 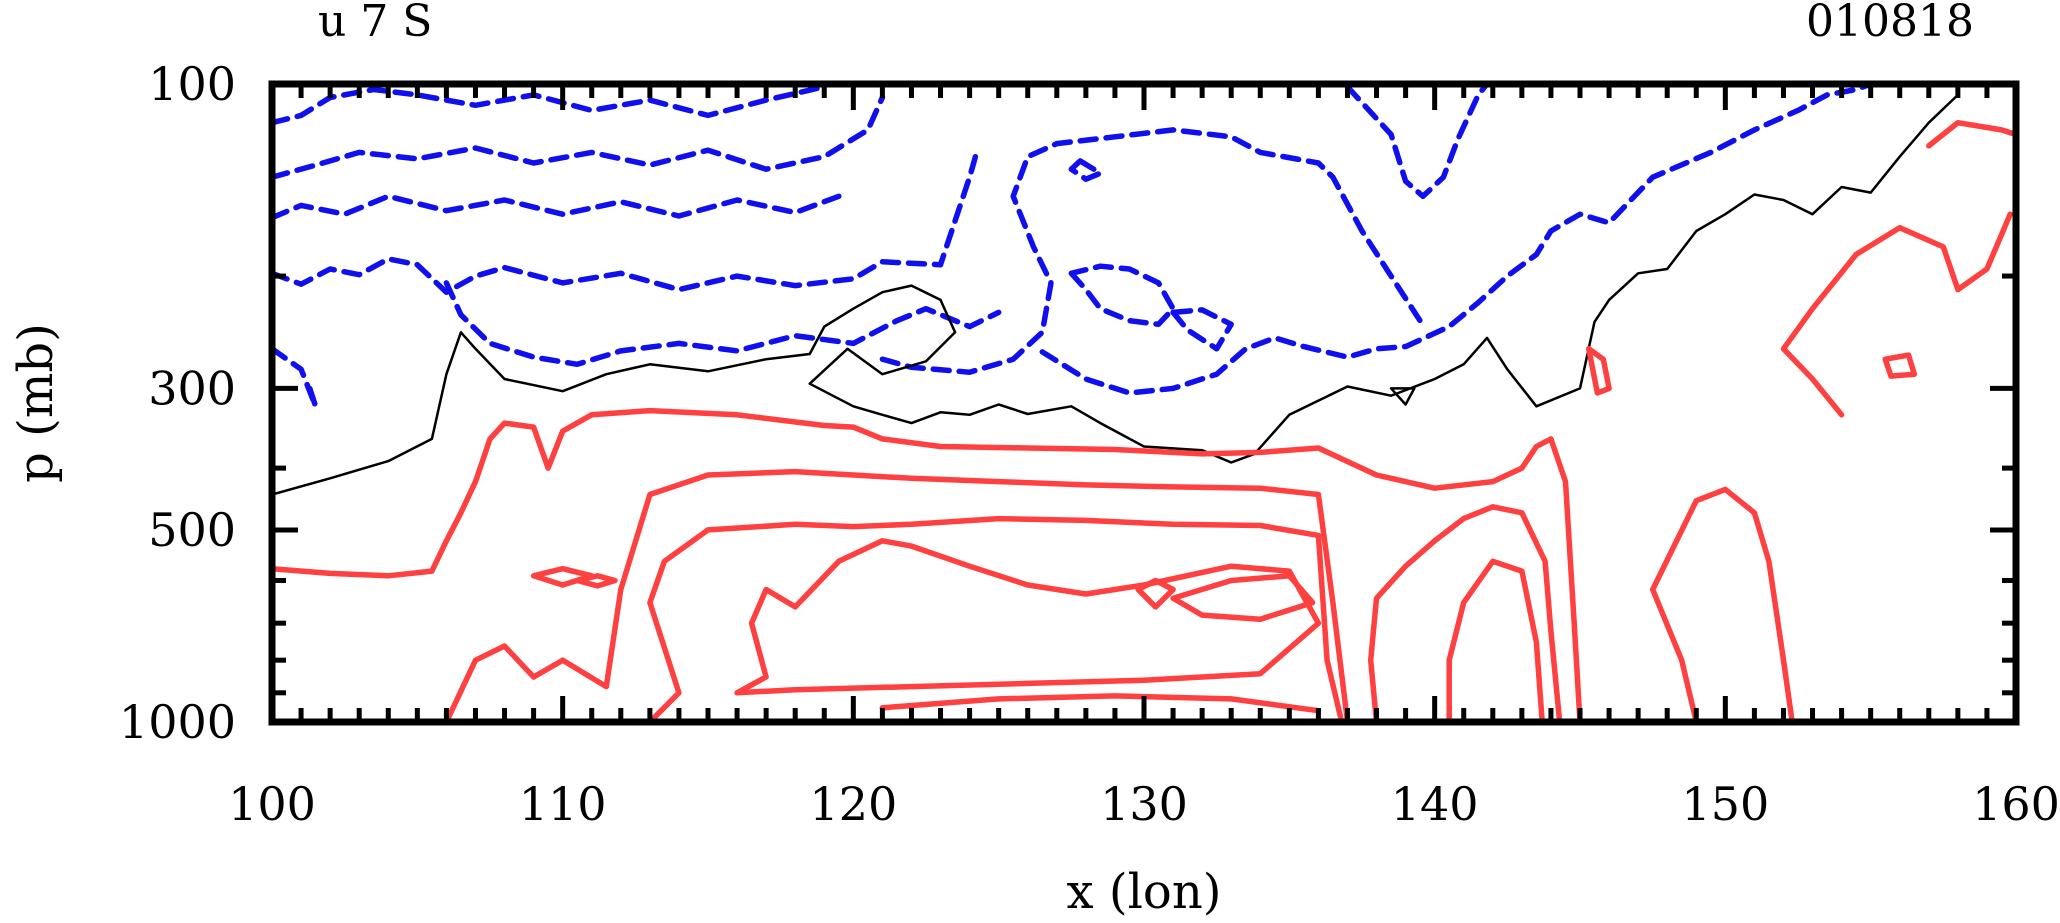 What do you see at coordinates (1100, 703) in the screenshot?
I see `positive-inner-4-contour` at bounding box center [1100, 703].